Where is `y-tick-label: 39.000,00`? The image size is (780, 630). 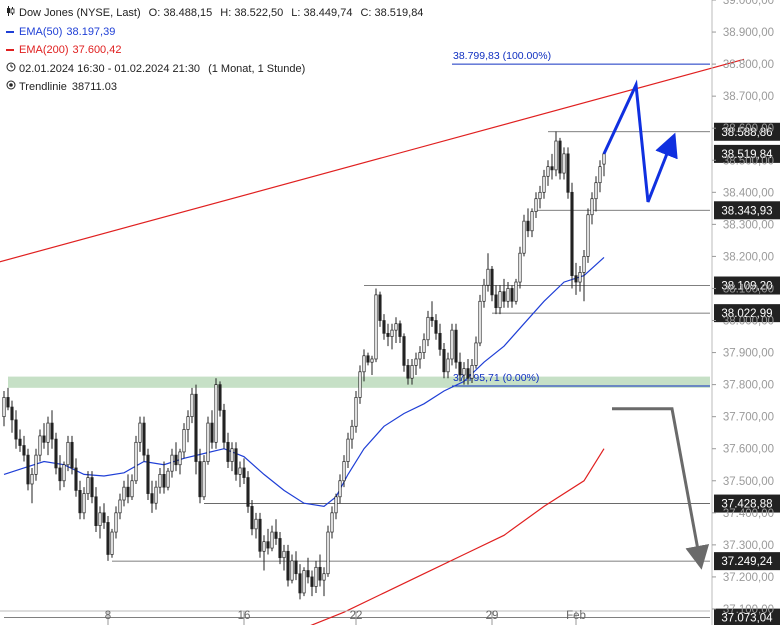
y-tick-label: 39.000,00 is located at coordinates (748, 3).